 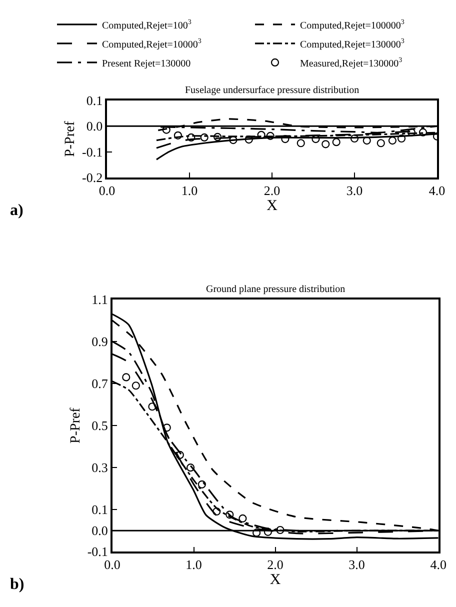 What do you see at coordinates (17, 210) in the screenshot?
I see `text: a)` at bounding box center [17, 210].